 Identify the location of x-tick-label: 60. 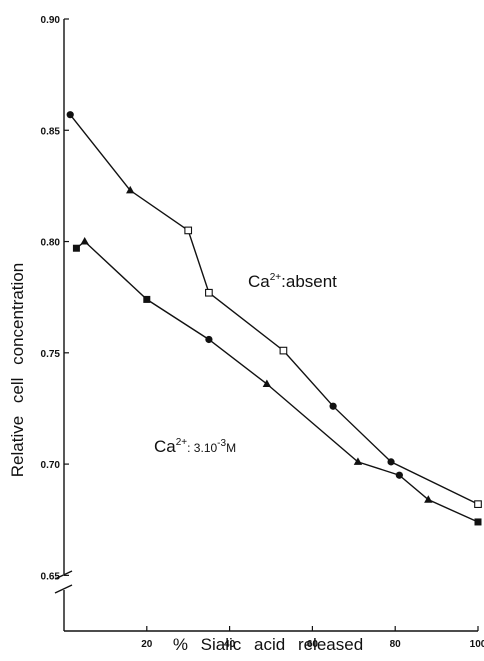
(313, 644).